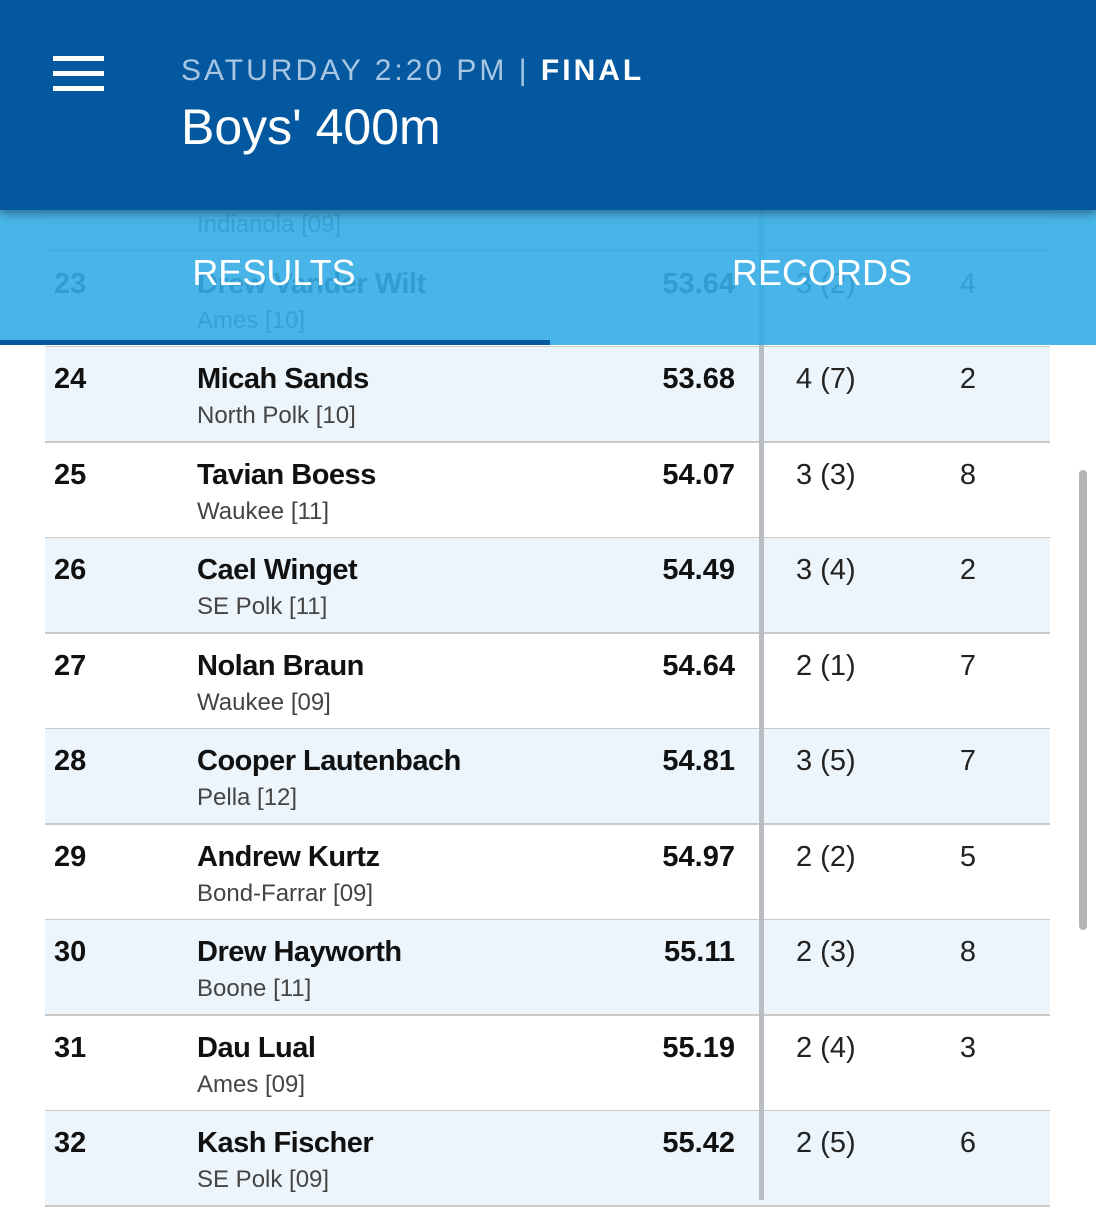 This screenshot has width=1096, height=1207. What do you see at coordinates (70, 1047) in the screenshot?
I see `result-place: 31` at bounding box center [70, 1047].